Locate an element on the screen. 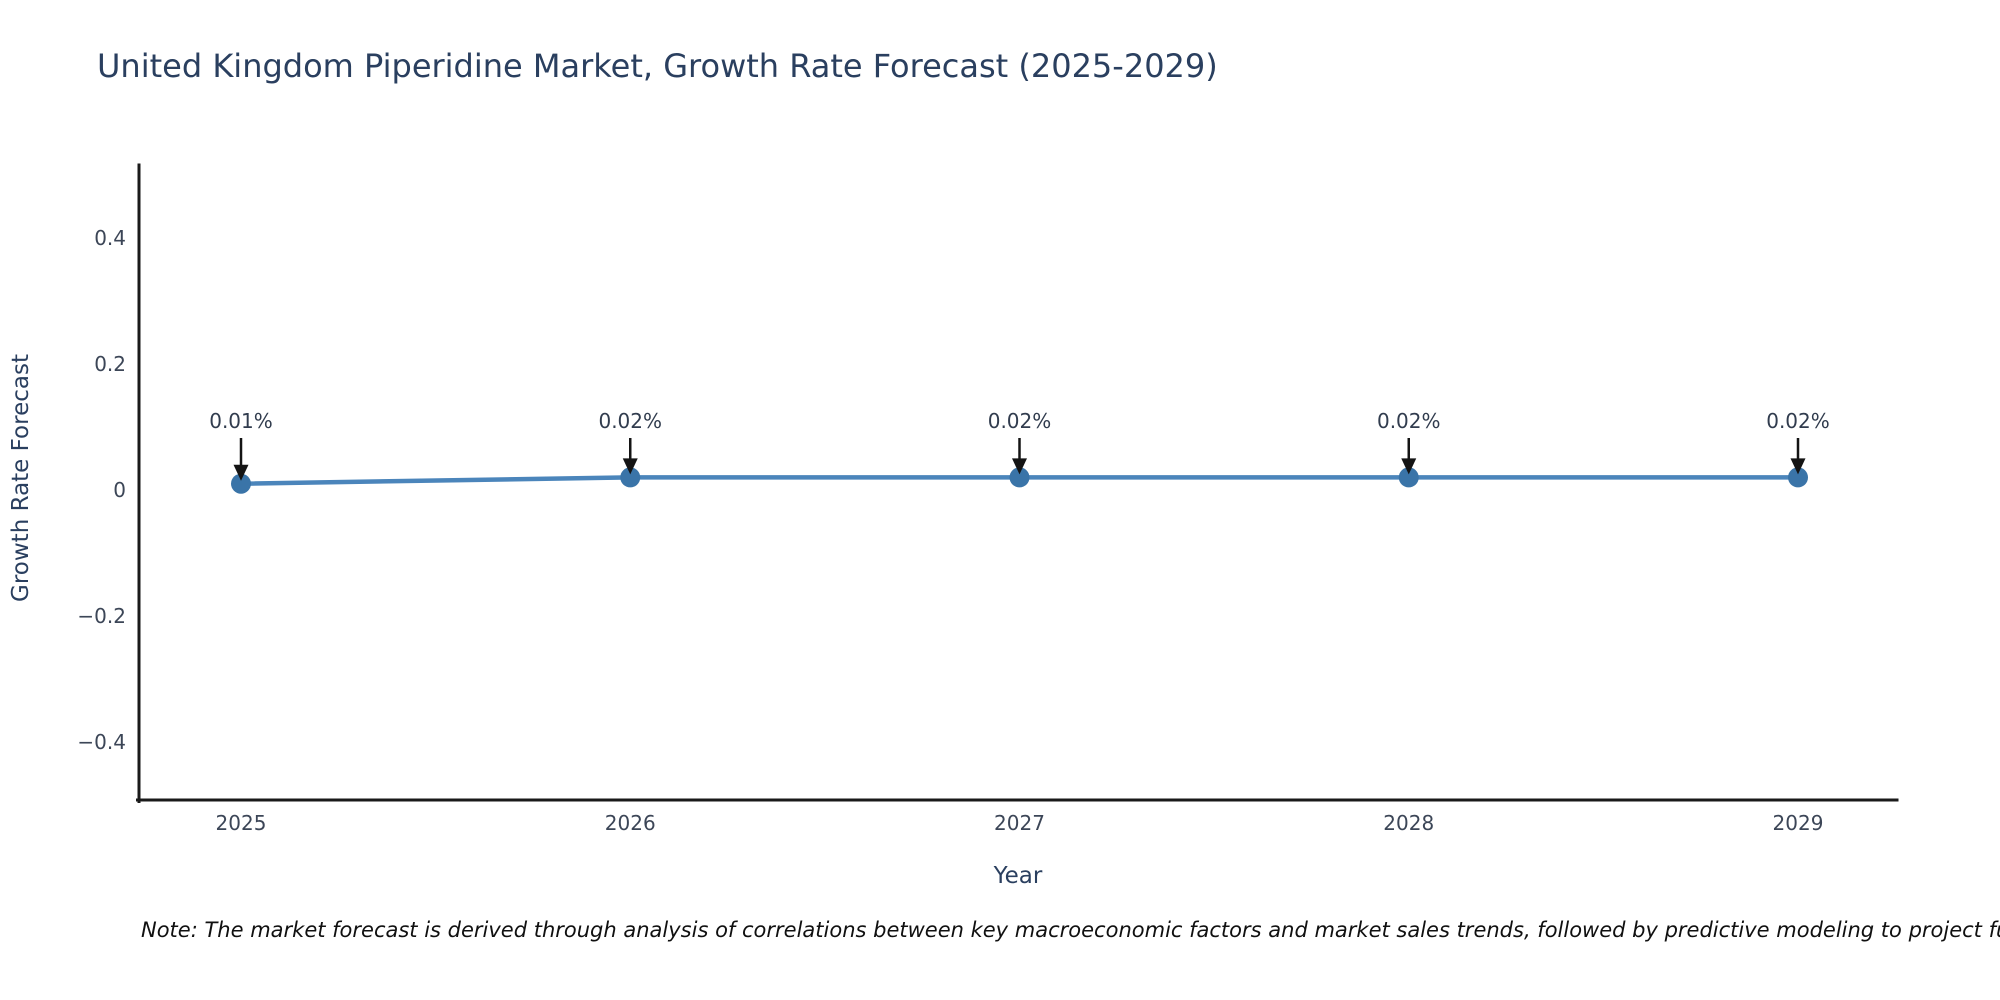 Image resolution: width=2000 pixels, height=1000 pixels. annotations: 0.01% 0.02% 0.02% 0.02% 0.02% is located at coordinates (1019, 445).